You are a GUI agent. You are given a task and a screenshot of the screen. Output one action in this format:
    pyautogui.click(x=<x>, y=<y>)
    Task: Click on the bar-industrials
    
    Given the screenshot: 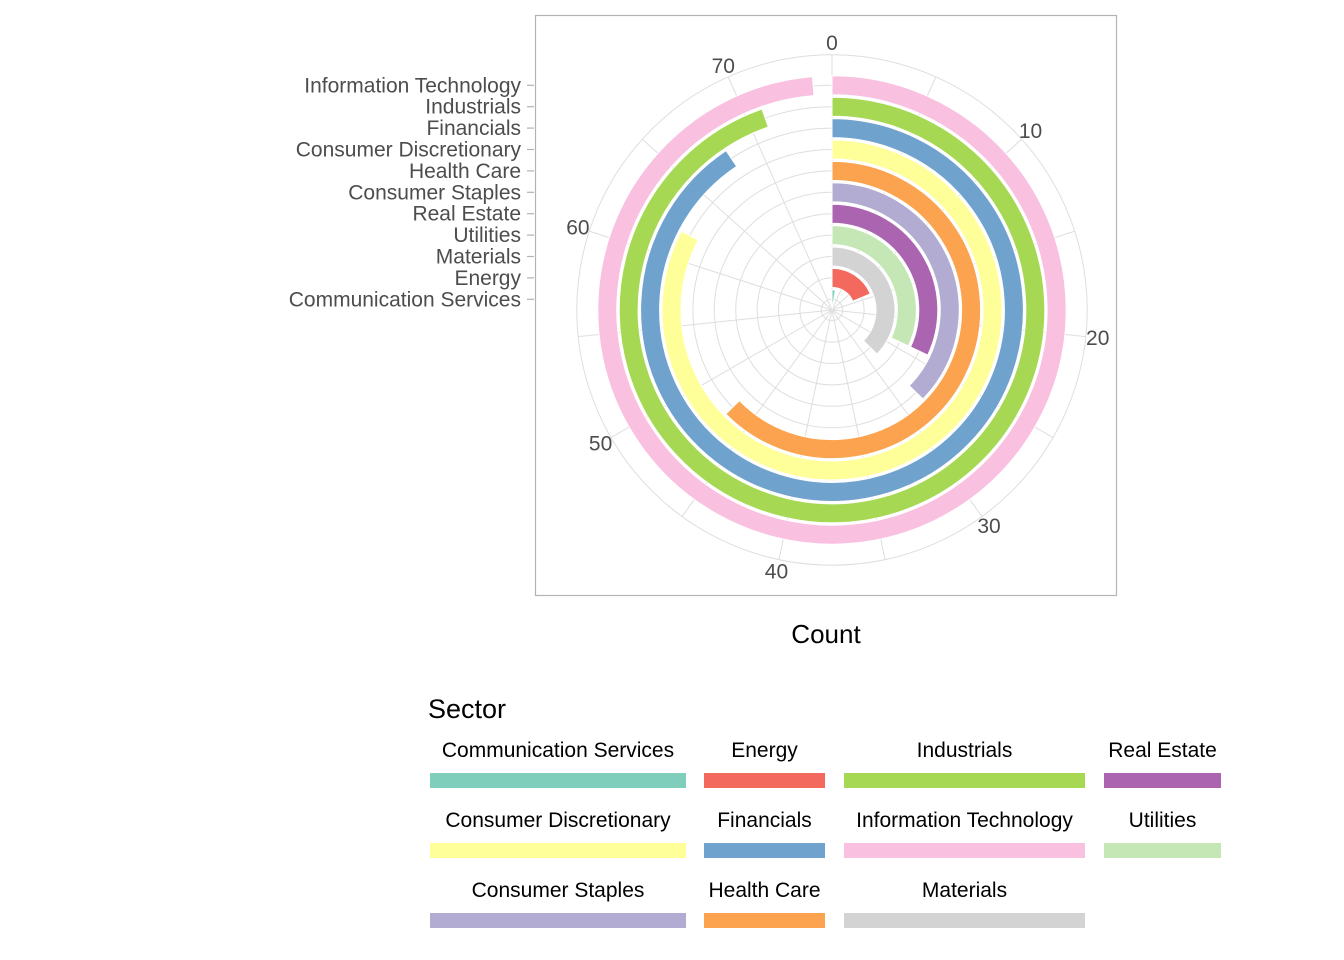 What is the action you would take?
    pyautogui.click(x=832, y=310)
    